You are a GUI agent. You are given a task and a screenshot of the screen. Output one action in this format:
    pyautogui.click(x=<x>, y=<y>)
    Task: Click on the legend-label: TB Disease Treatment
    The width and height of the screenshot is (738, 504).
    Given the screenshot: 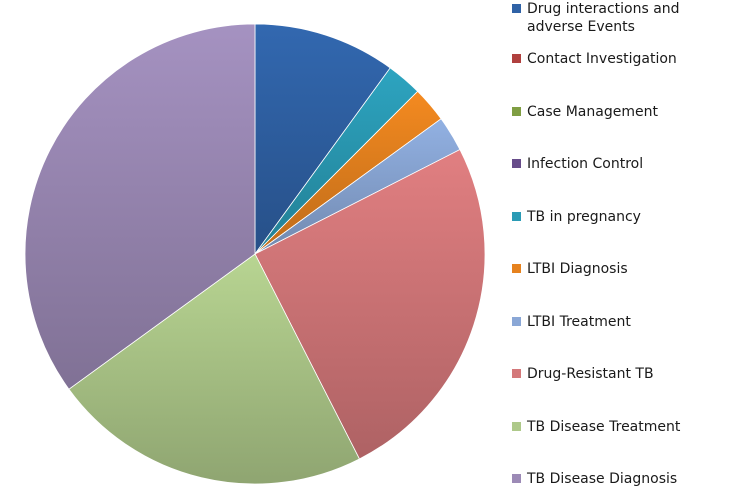 What is the action you would take?
    pyautogui.click(x=604, y=426)
    